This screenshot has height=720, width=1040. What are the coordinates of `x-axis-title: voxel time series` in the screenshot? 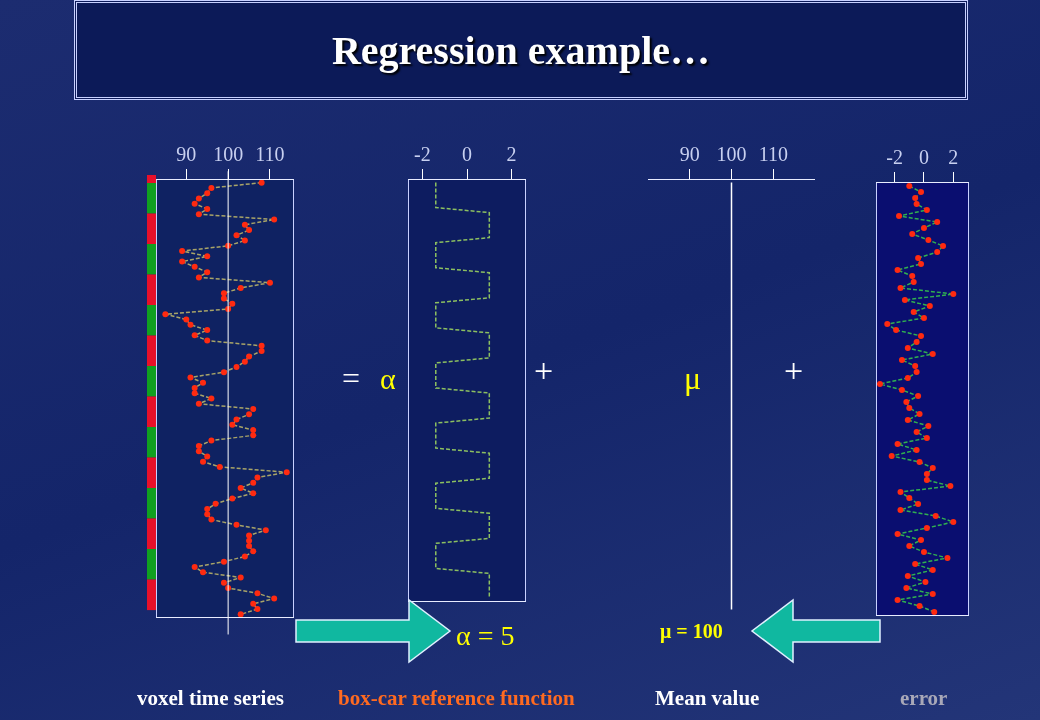 It's located at (210, 698).